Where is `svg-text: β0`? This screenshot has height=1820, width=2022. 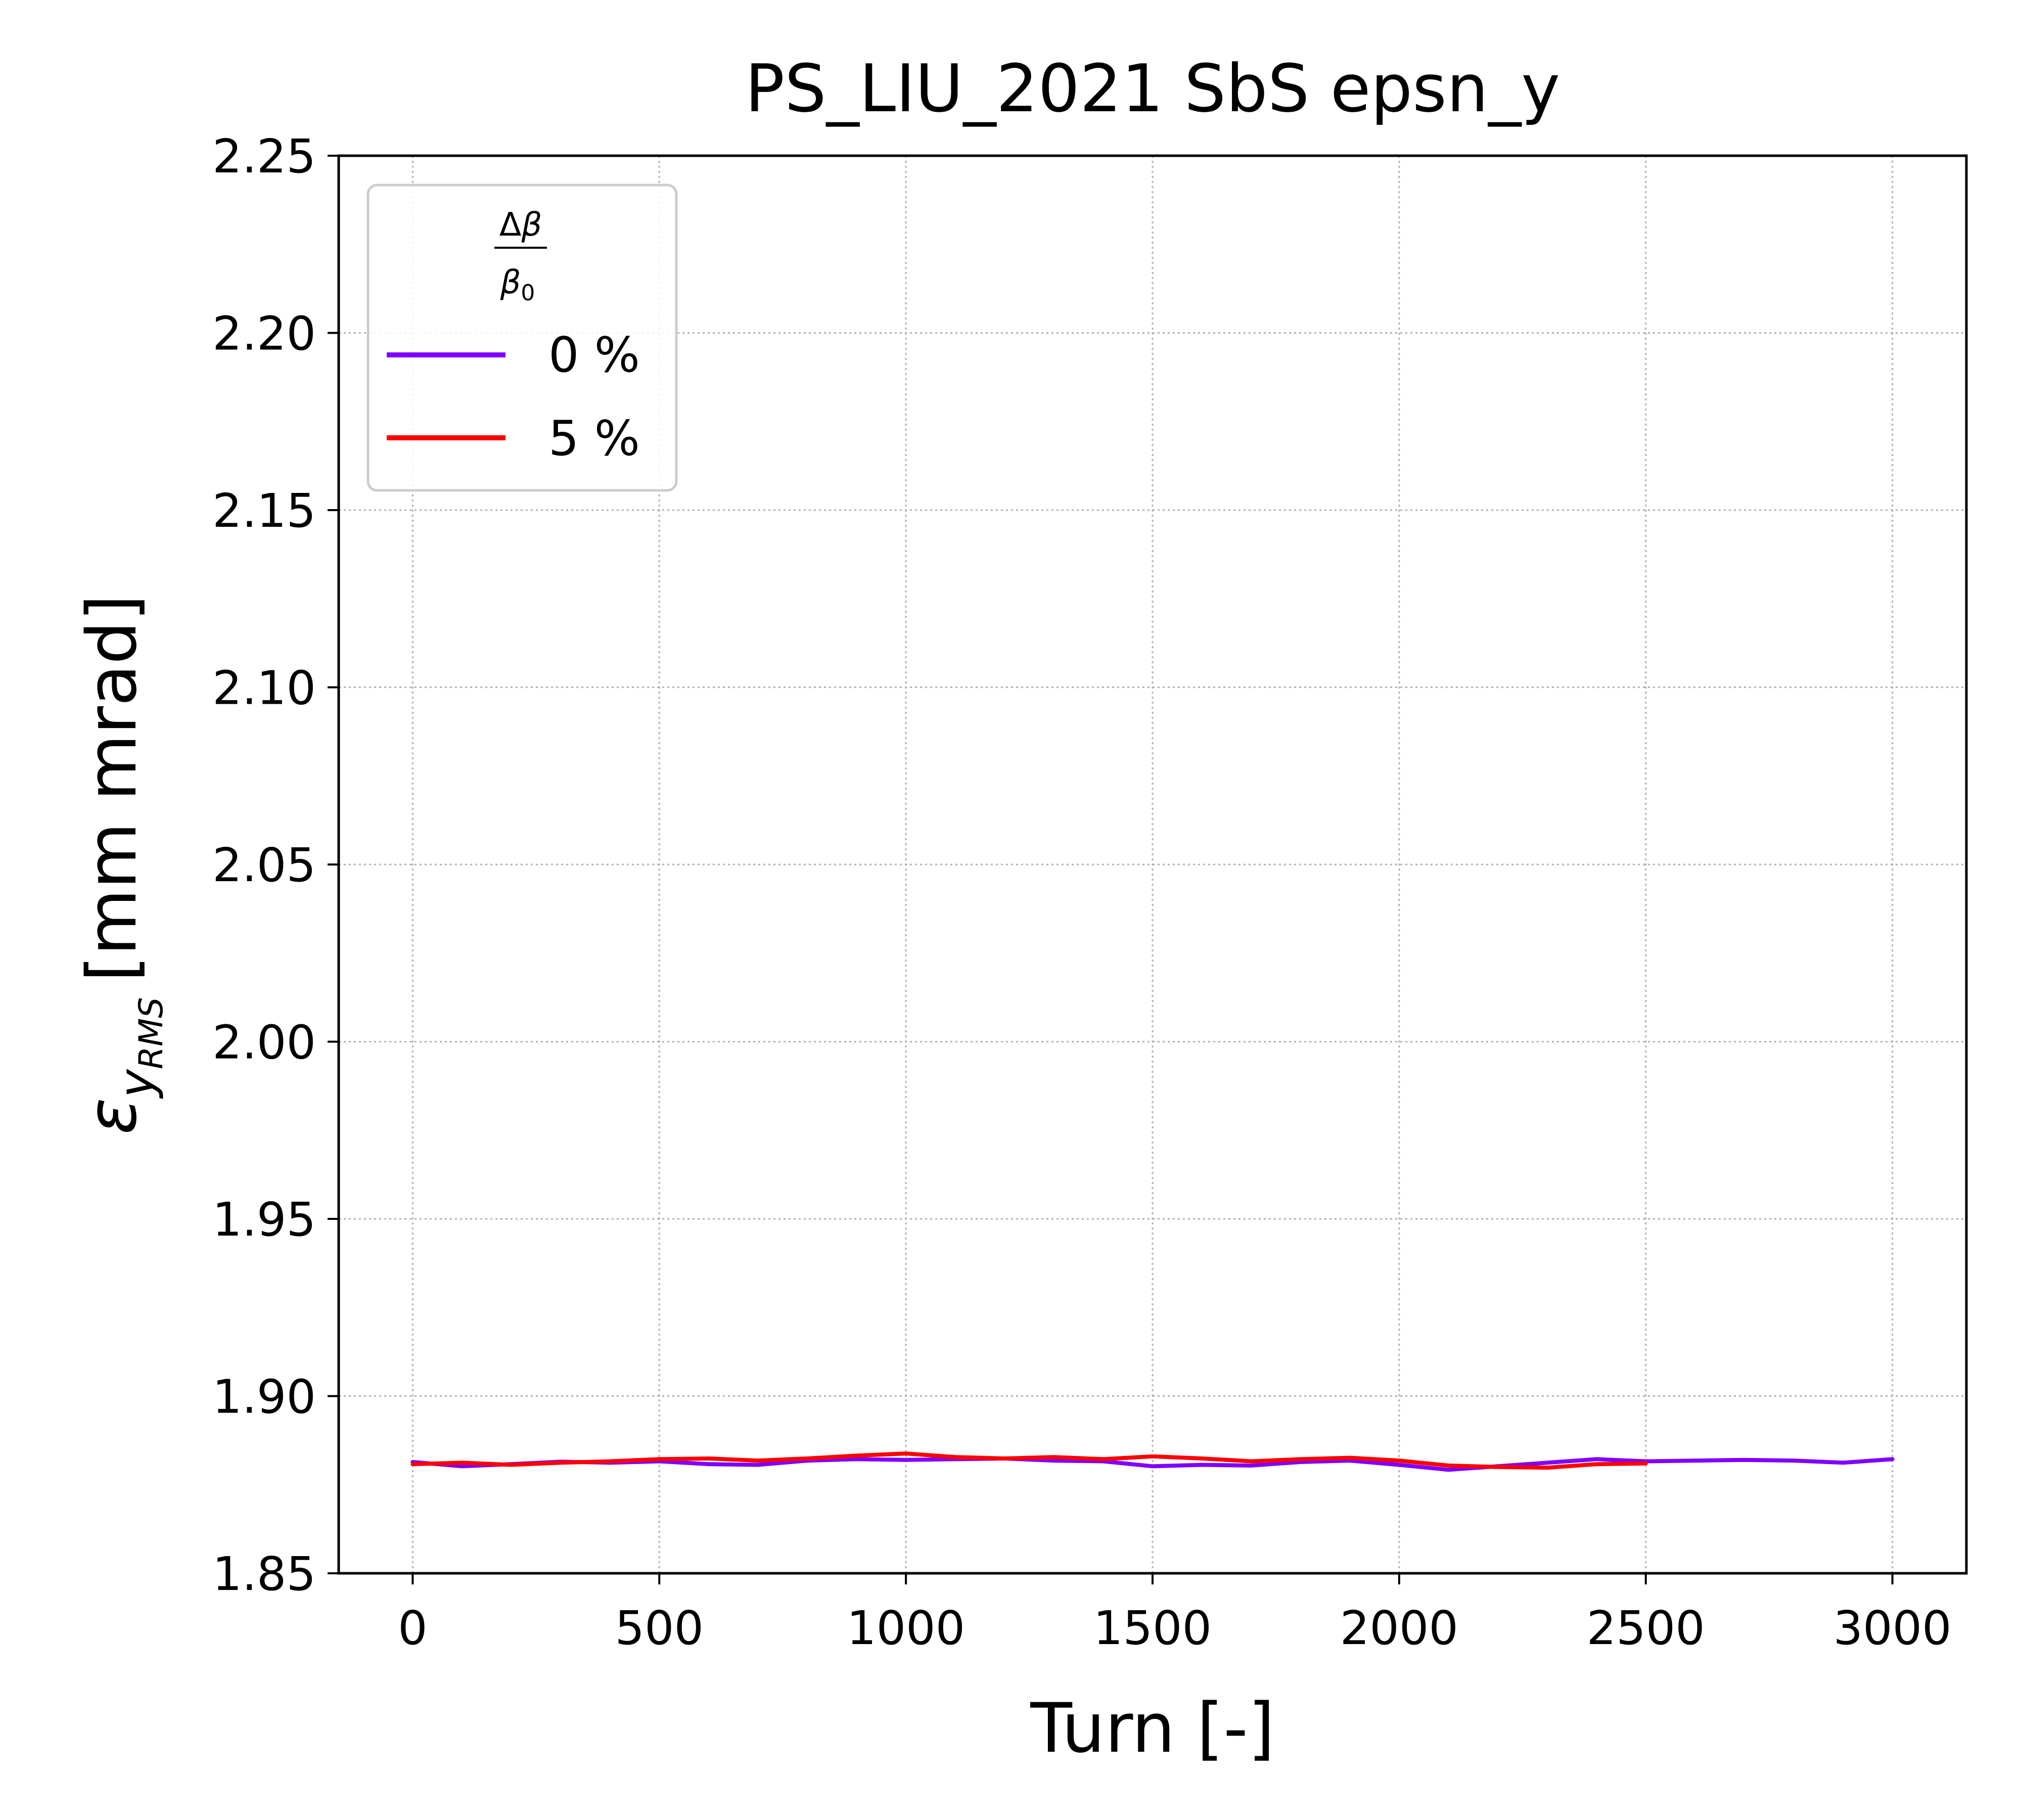
svg-text: β0 is located at coordinates (517, 285).